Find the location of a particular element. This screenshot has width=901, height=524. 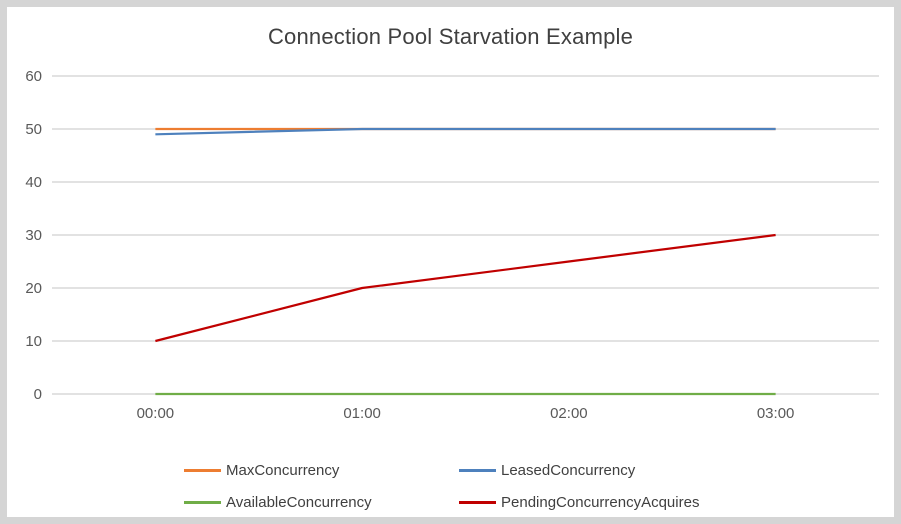

y-tick-label: 30 is located at coordinates (33, 235).